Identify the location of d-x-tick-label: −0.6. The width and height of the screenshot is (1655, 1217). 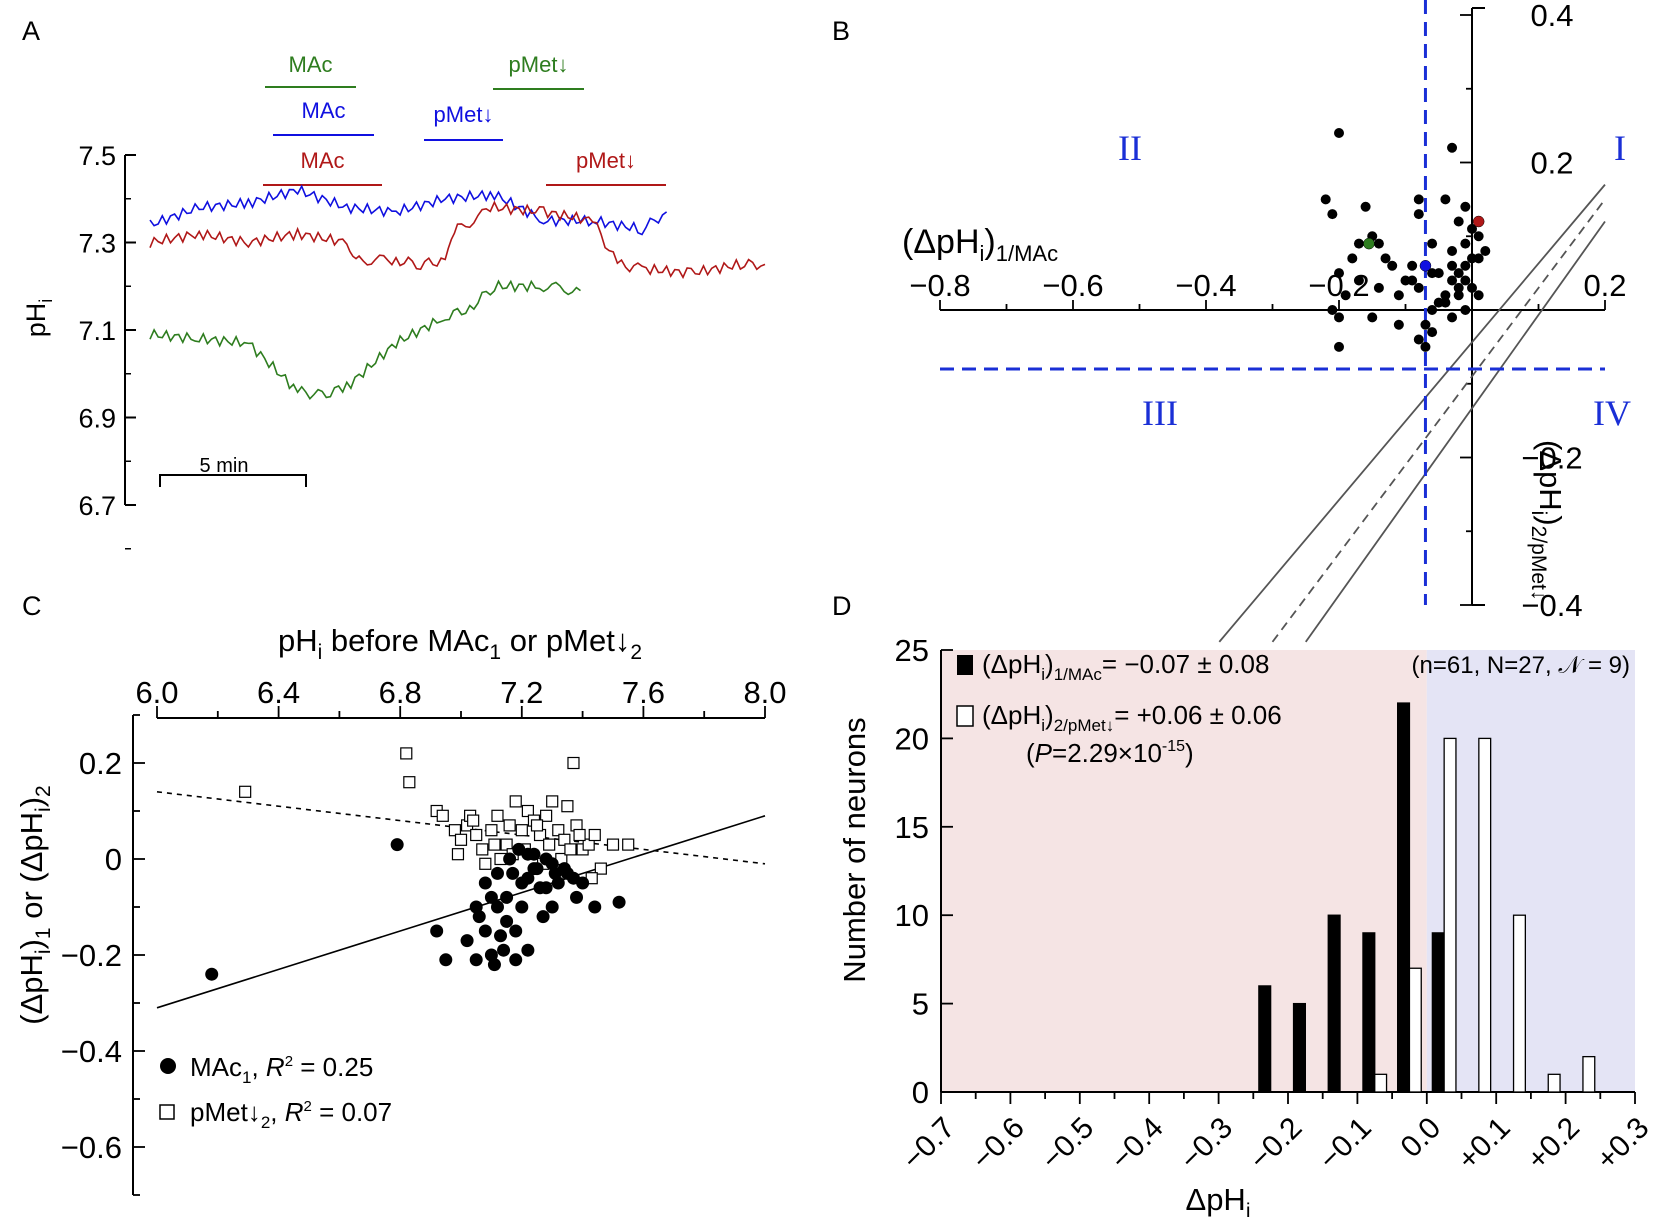
(998, 1143).